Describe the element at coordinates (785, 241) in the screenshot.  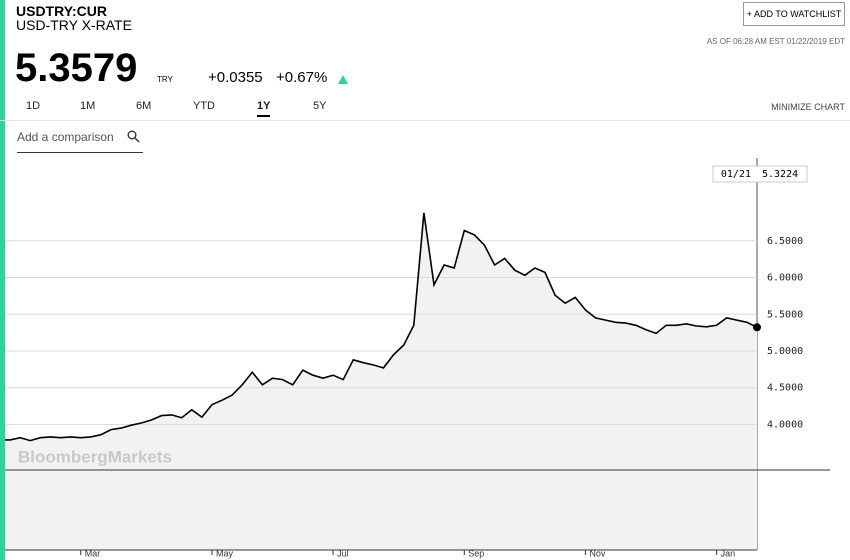
I see `y-tick-label: 6.5000` at that location.